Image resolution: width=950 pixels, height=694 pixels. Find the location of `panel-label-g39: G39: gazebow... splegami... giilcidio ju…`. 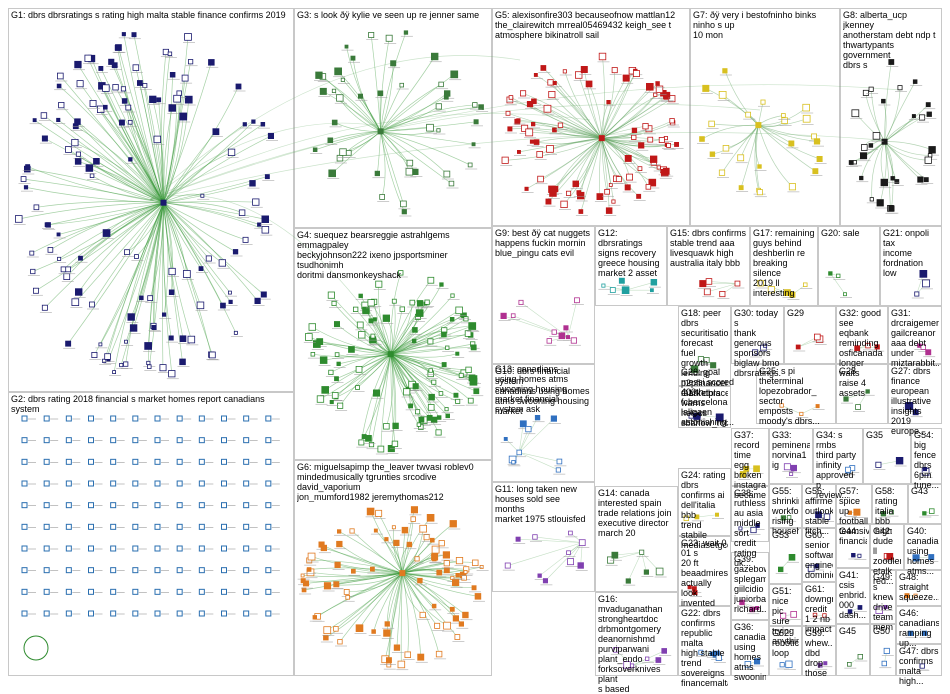

panel-label-g39: G39: gazebow... splegami... giilcidio ju… is located at coordinates (750, 584).